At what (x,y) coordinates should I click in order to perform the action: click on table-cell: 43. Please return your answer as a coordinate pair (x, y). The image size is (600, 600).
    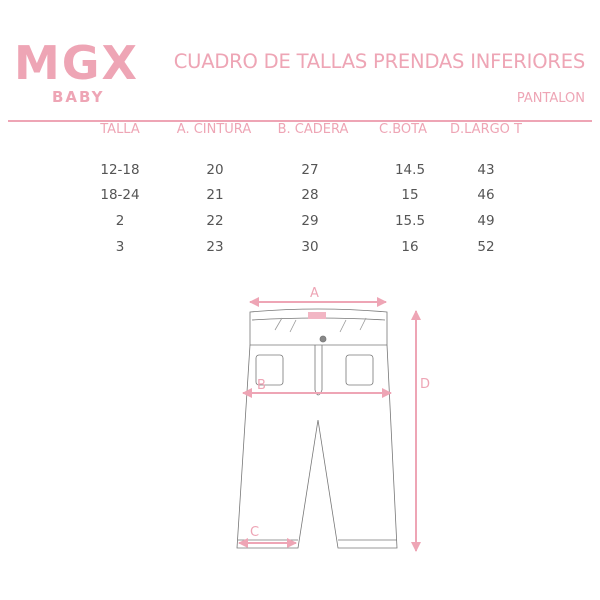
    Looking at the image, I should click on (486, 170).